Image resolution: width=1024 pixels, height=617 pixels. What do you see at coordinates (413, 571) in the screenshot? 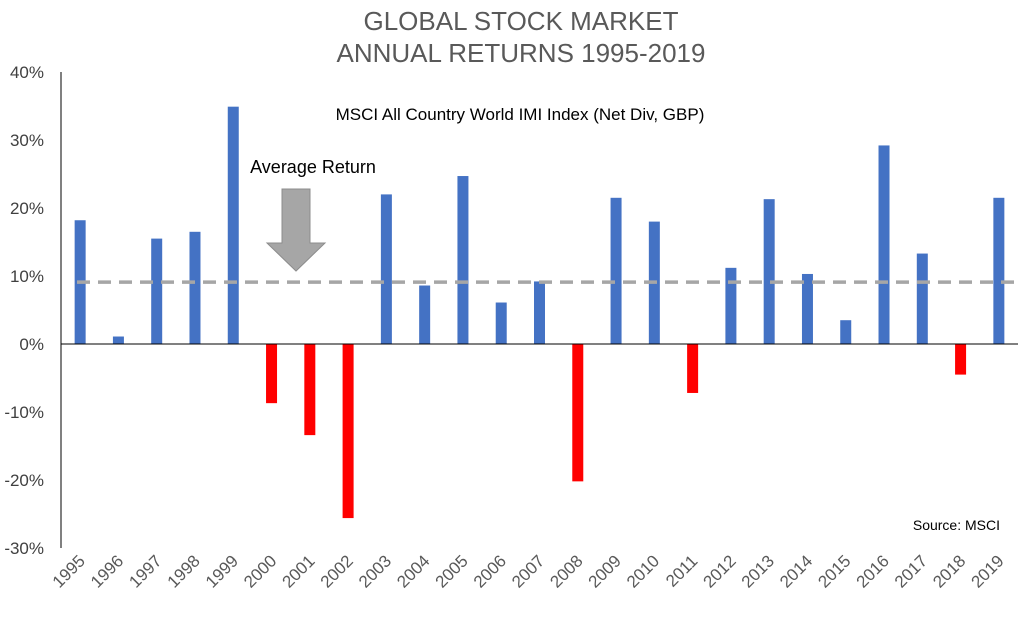
I see `x-tick-label: 2004` at bounding box center [413, 571].